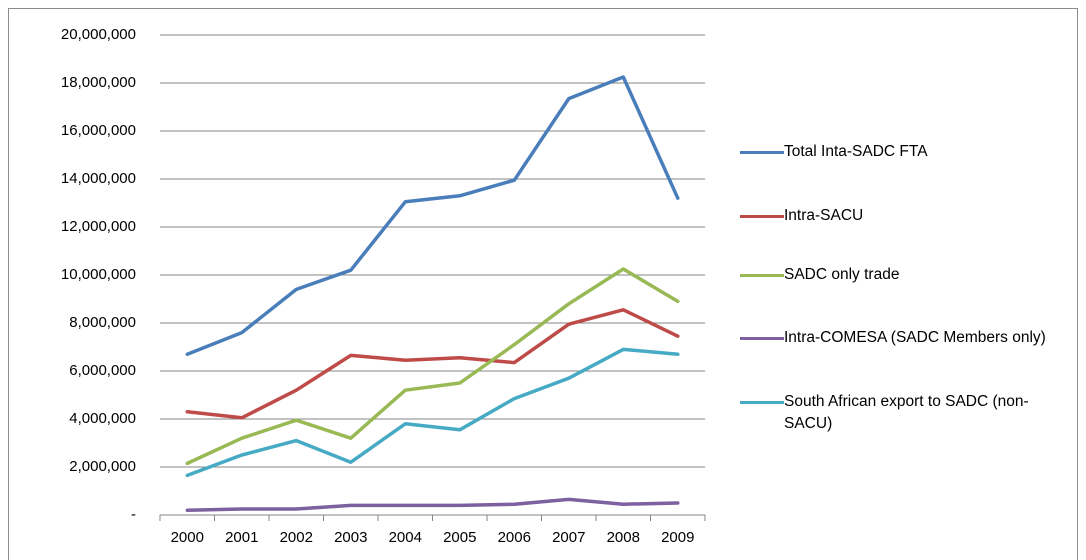 The image size is (1086, 560). What do you see at coordinates (102, 418) in the screenshot?
I see `y-tick-label: 4,000,000` at bounding box center [102, 418].